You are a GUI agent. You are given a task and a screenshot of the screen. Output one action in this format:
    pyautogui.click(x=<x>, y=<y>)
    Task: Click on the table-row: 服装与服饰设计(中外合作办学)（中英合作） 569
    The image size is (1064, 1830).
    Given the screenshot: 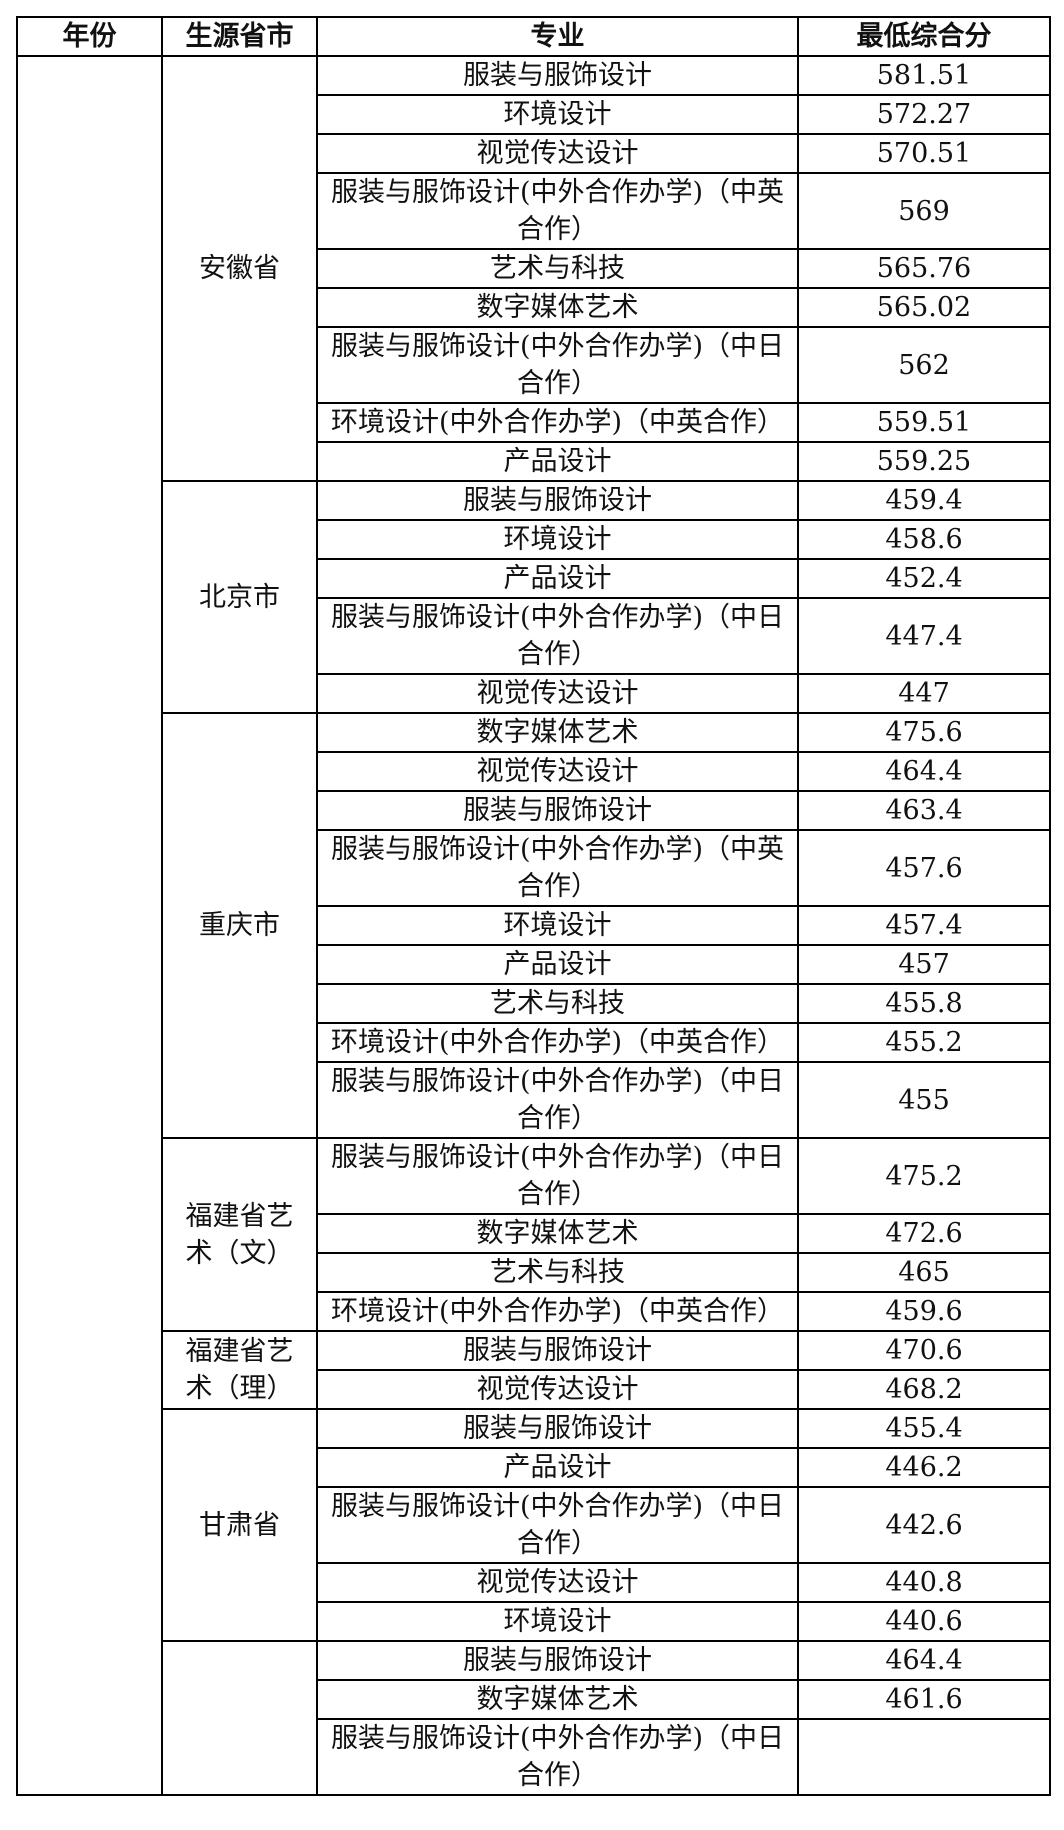 What is the action you would take?
    pyautogui.click(x=534, y=211)
    